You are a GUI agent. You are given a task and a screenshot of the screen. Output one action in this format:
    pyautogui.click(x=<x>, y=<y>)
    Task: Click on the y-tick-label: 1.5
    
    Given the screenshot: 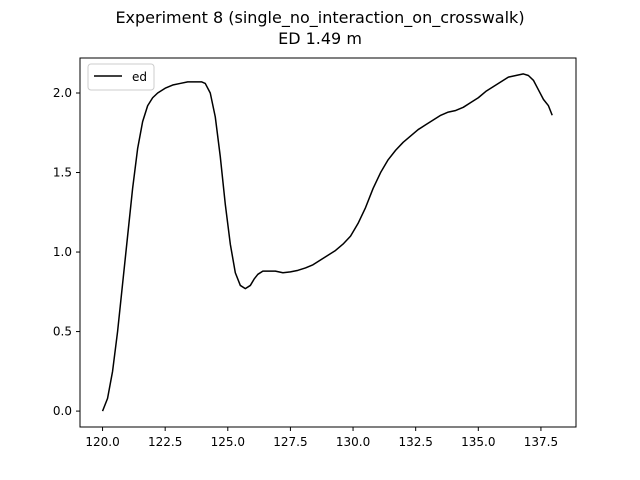 What is the action you would take?
    pyautogui.click(x=62, y=173)
    